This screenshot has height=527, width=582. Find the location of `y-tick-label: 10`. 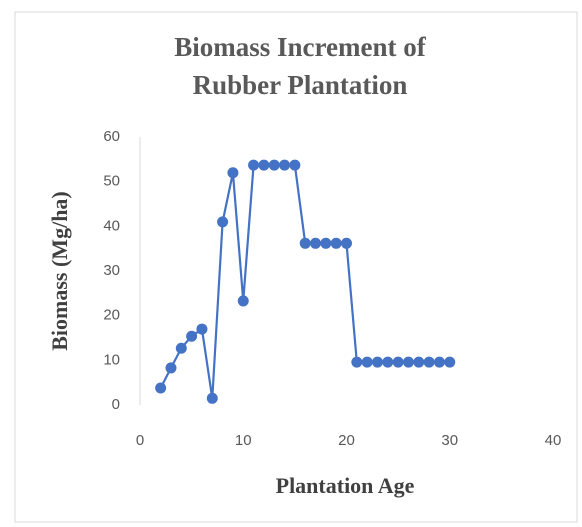

y-tick-label: 10 is located at coordinates (111, 359).